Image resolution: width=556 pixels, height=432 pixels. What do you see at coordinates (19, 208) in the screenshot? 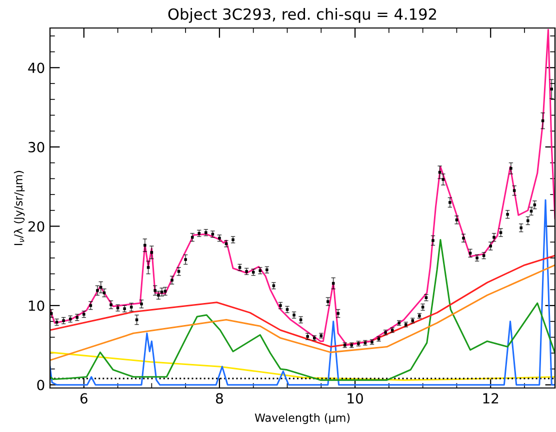
I see `y-axis-title: I$_{ν}$/λ (Jy/sr/μm)` at bounding box center [19, 208].